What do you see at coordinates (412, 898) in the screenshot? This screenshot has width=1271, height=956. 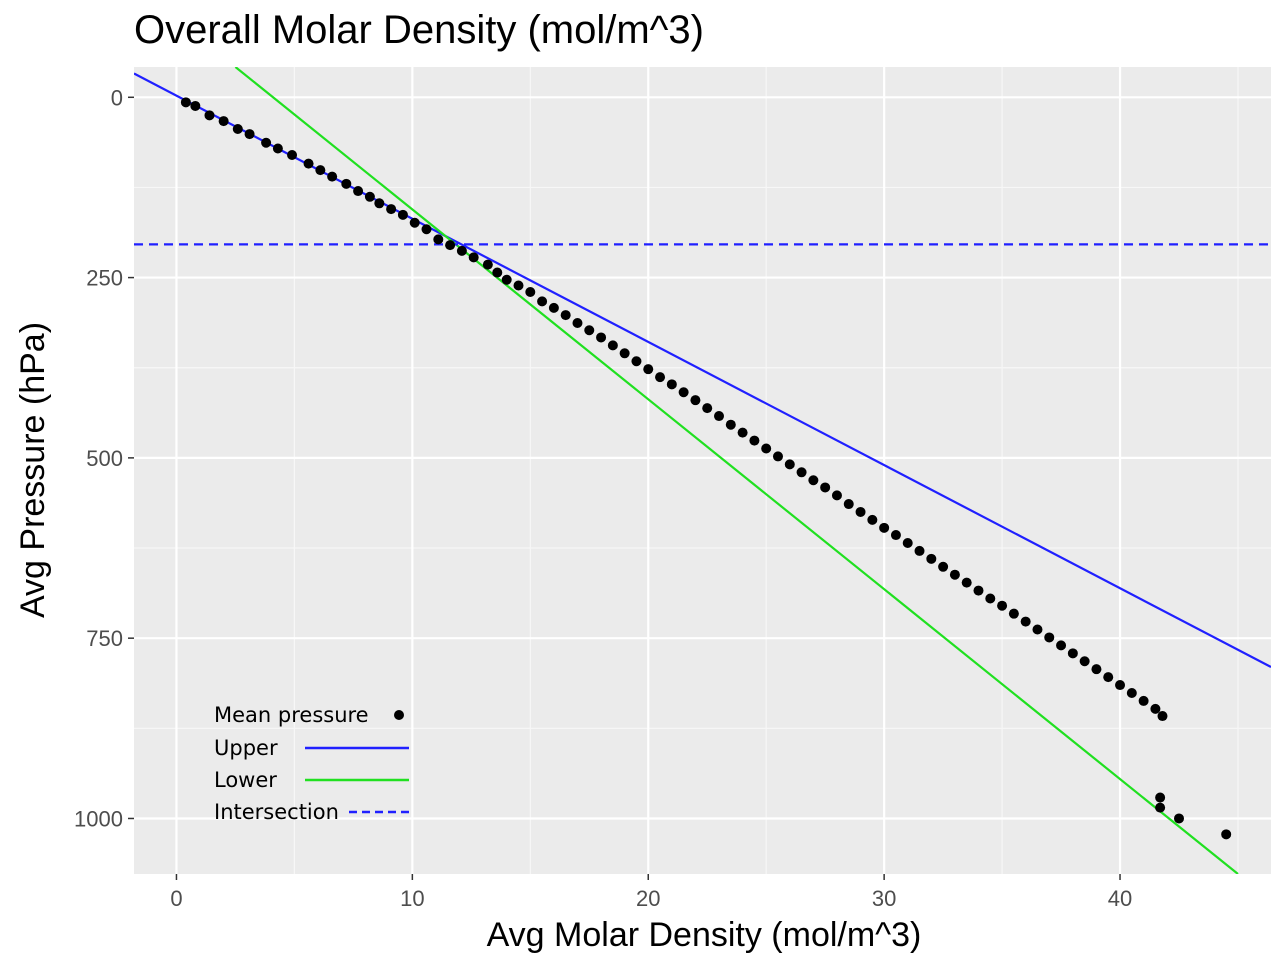 I see `x-tick-label: 10` at bounding box center [412, 898].